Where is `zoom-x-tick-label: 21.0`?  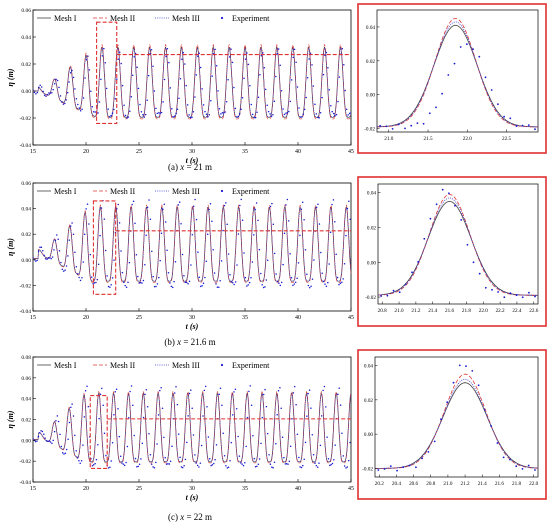 zoom-x-tick-label: 21.0 is located at coordinates (447, 484).